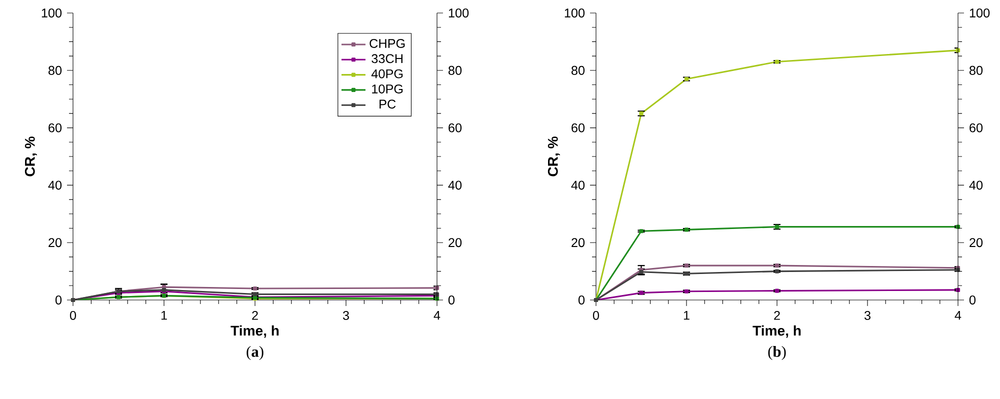 The width and height of the screenshot is (1000, 399). What do you see at coordinates (387, 43) in the screenshot?
I see `legend-label: CHPG` at bounding box center [387, 43].